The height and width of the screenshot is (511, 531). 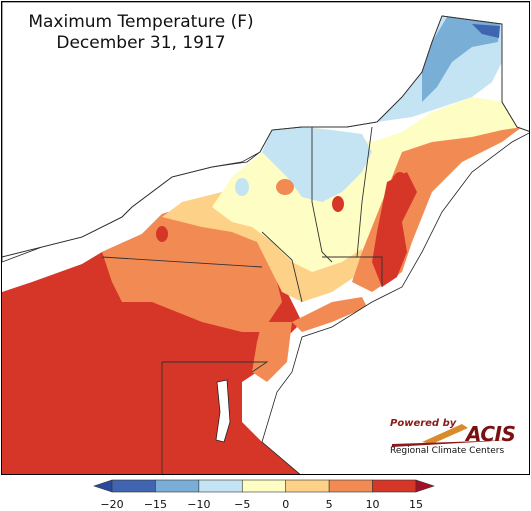 I want to click on land-maine-darkblue, so click(x=486, y=31).